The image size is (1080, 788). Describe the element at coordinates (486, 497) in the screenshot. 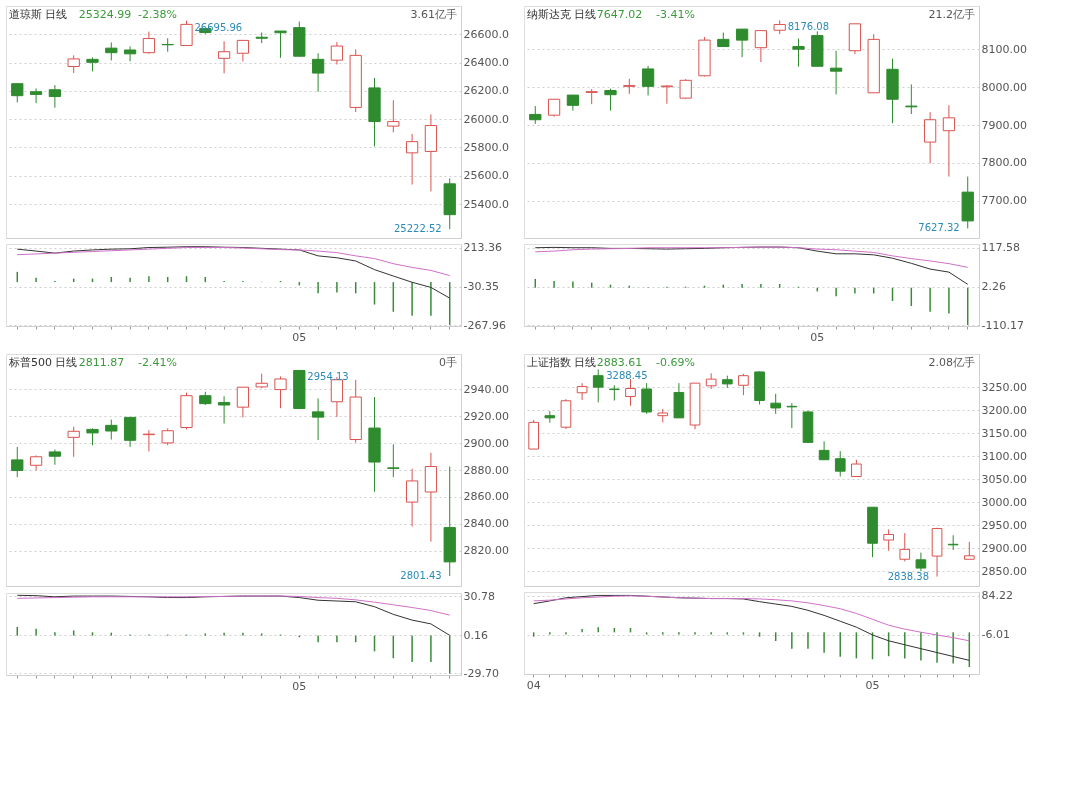

I see `y-tick-label: 2860.00` at that location.